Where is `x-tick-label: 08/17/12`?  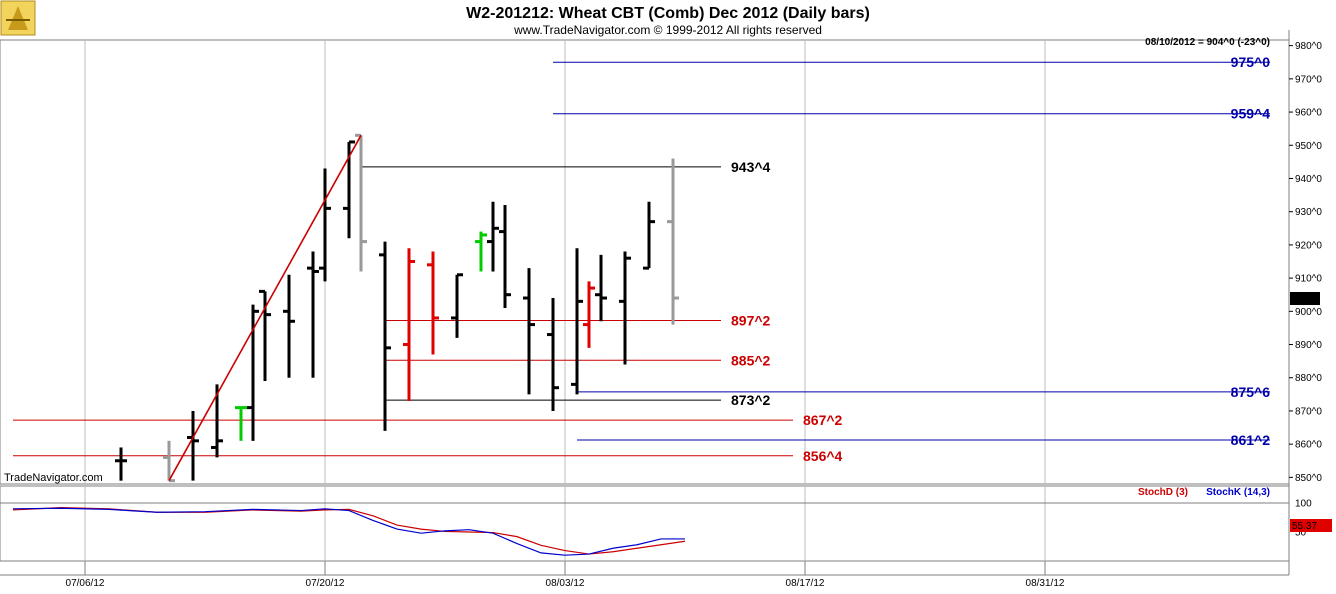
x-tick-label: 08/17/12 is located at coordinates (805, 583).